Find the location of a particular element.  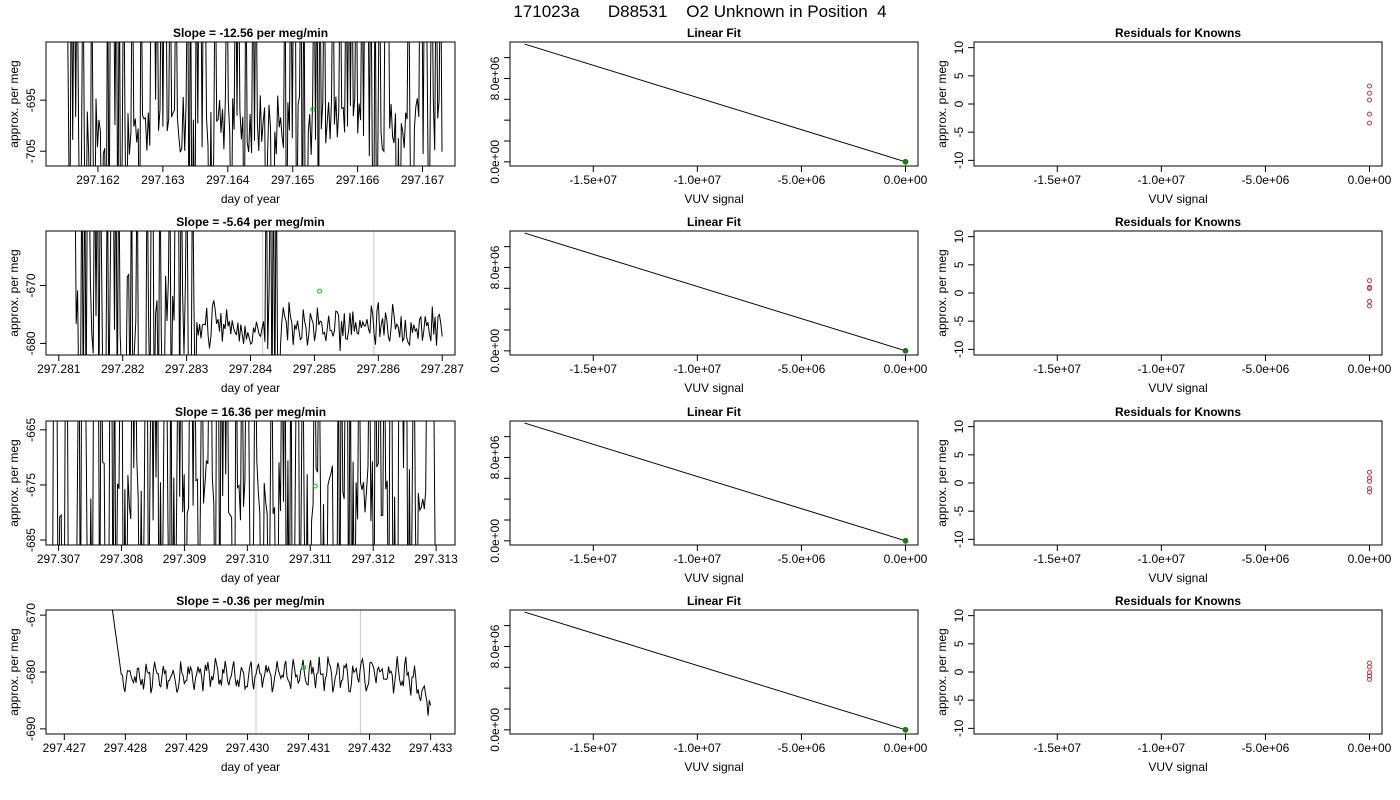

x-tick-label: 297.164 is located at coordinates (228, 180).